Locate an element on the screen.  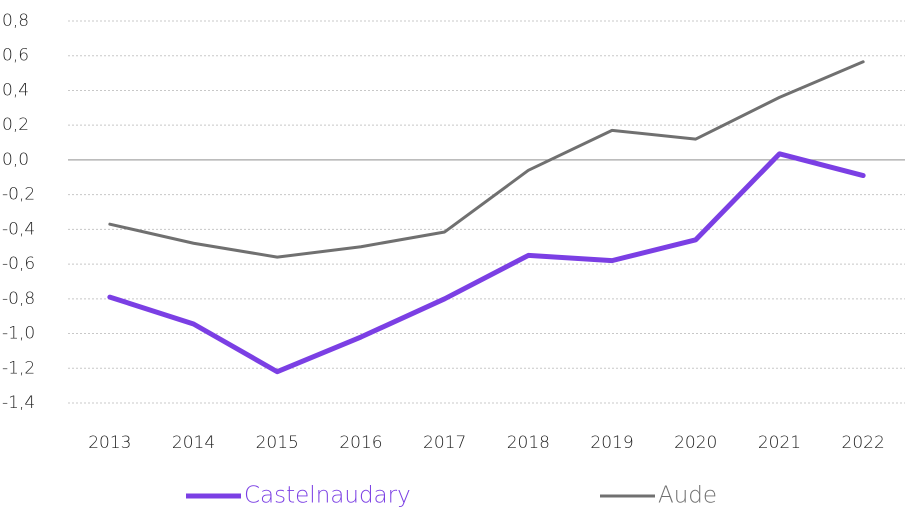
y-tick-label: -1,2 is located at coordinates (18, 368).